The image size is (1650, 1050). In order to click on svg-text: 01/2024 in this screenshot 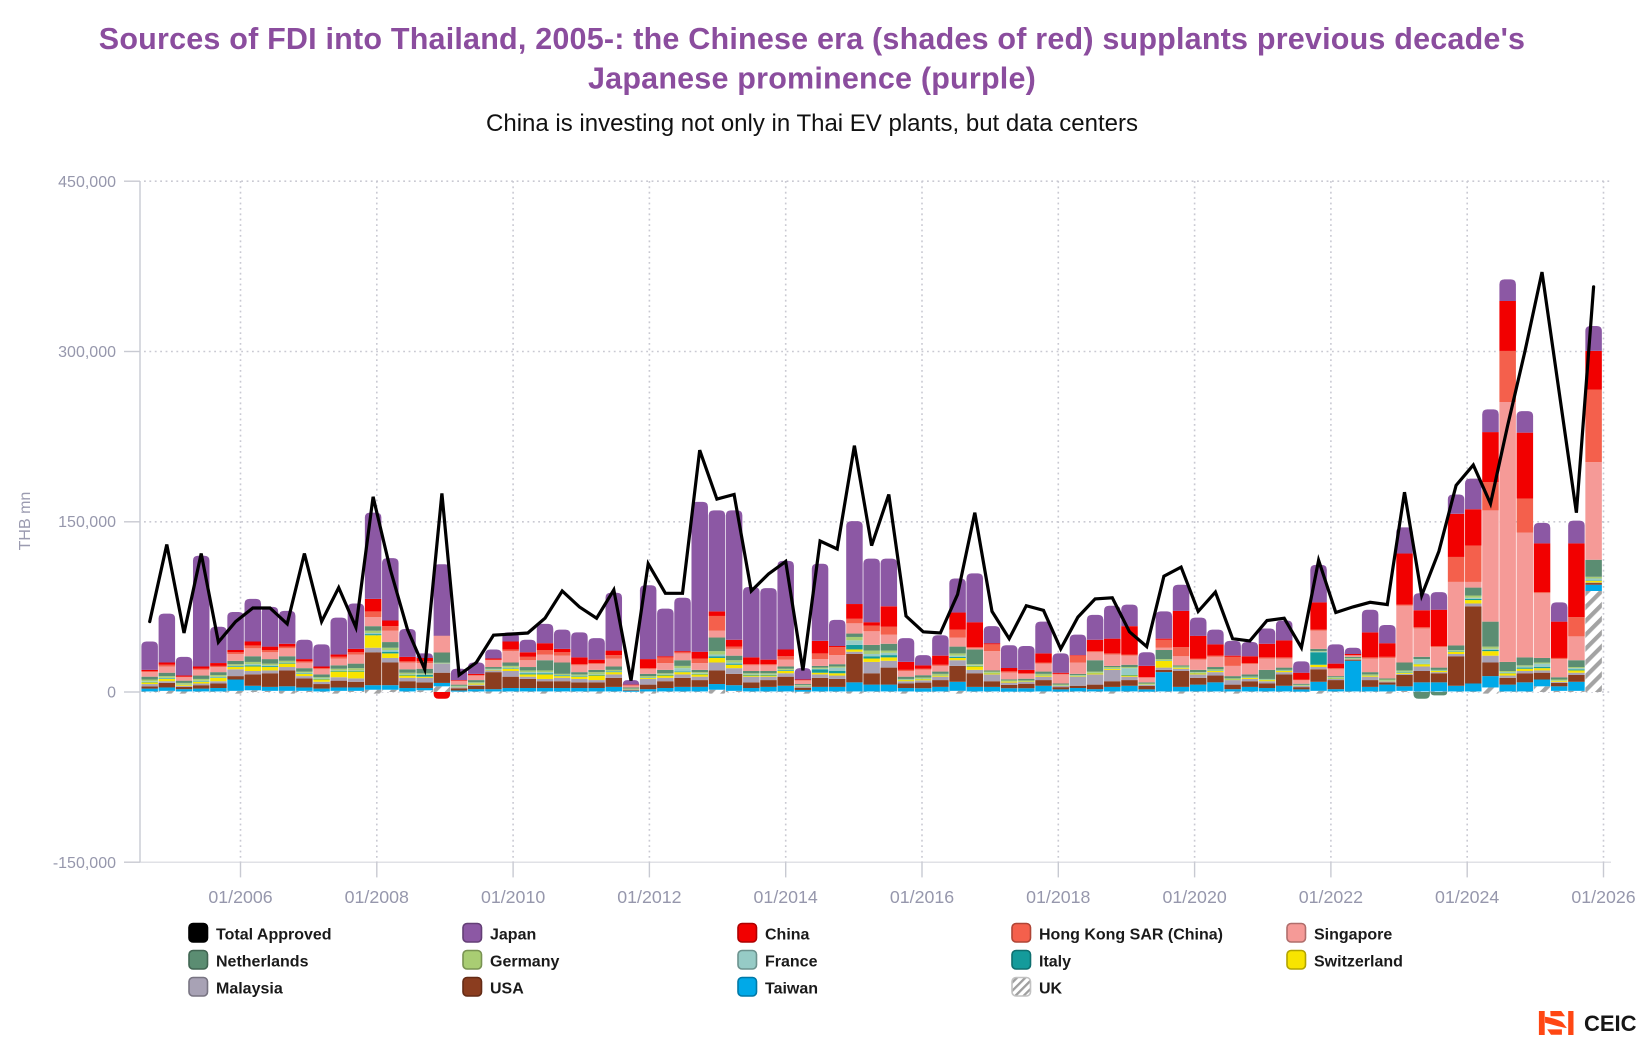, I will do `click(1467, 897)`.